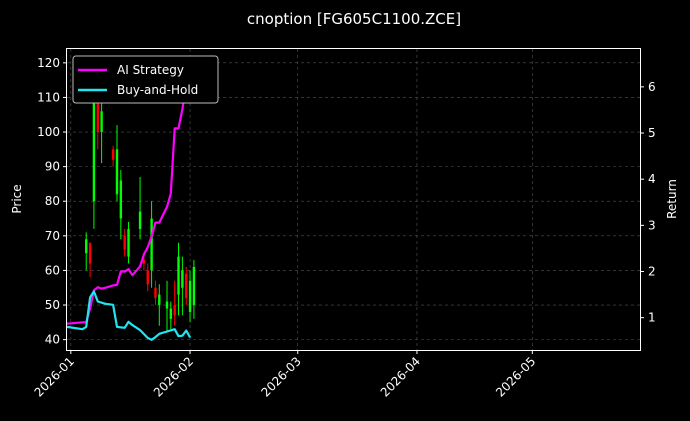  Describe the element at coordinates (648, 202) in the screenshot. I see `right-axis-ticks: 1 2 3 4 5 6` at that location.